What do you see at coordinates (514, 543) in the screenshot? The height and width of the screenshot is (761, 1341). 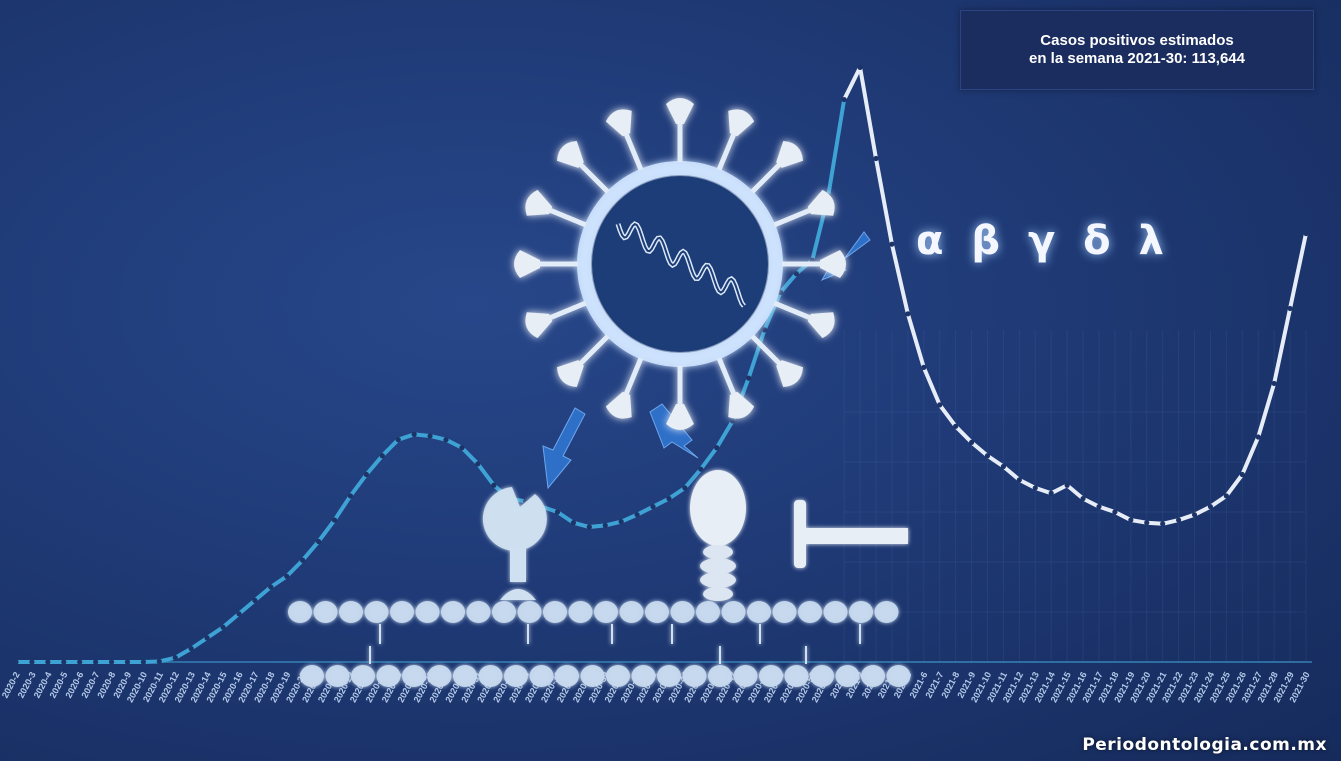 I see `receptor-icon` at bounding box center [514, 543].